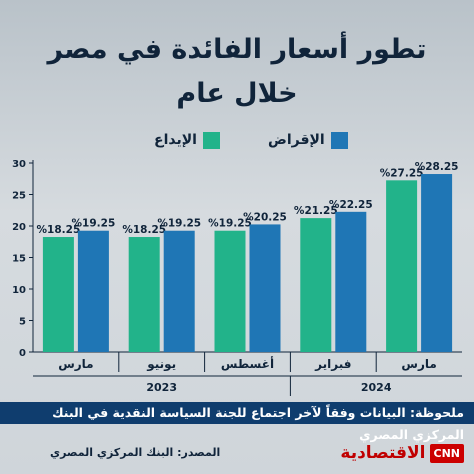 The image size is (474, 474). I want to click on logo-badge: CNN, so click(446, 453).